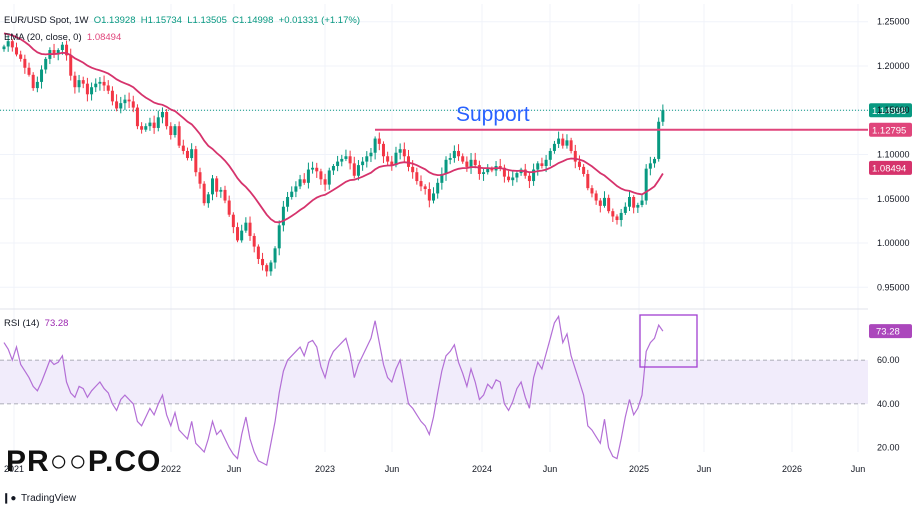 This screenshot has height=513, width=912. I want to click on price-axis-tag-label: 1.14998, so click(889, 111).